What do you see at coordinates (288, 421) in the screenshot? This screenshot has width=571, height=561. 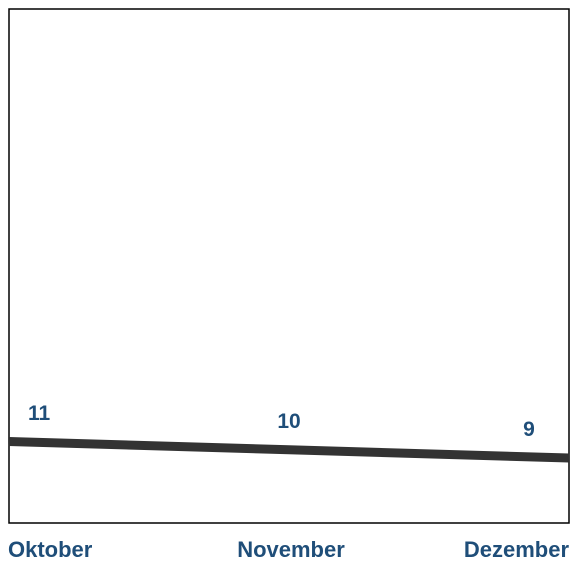 I see `data-label-november: 10` at bounding box center [288, 421].